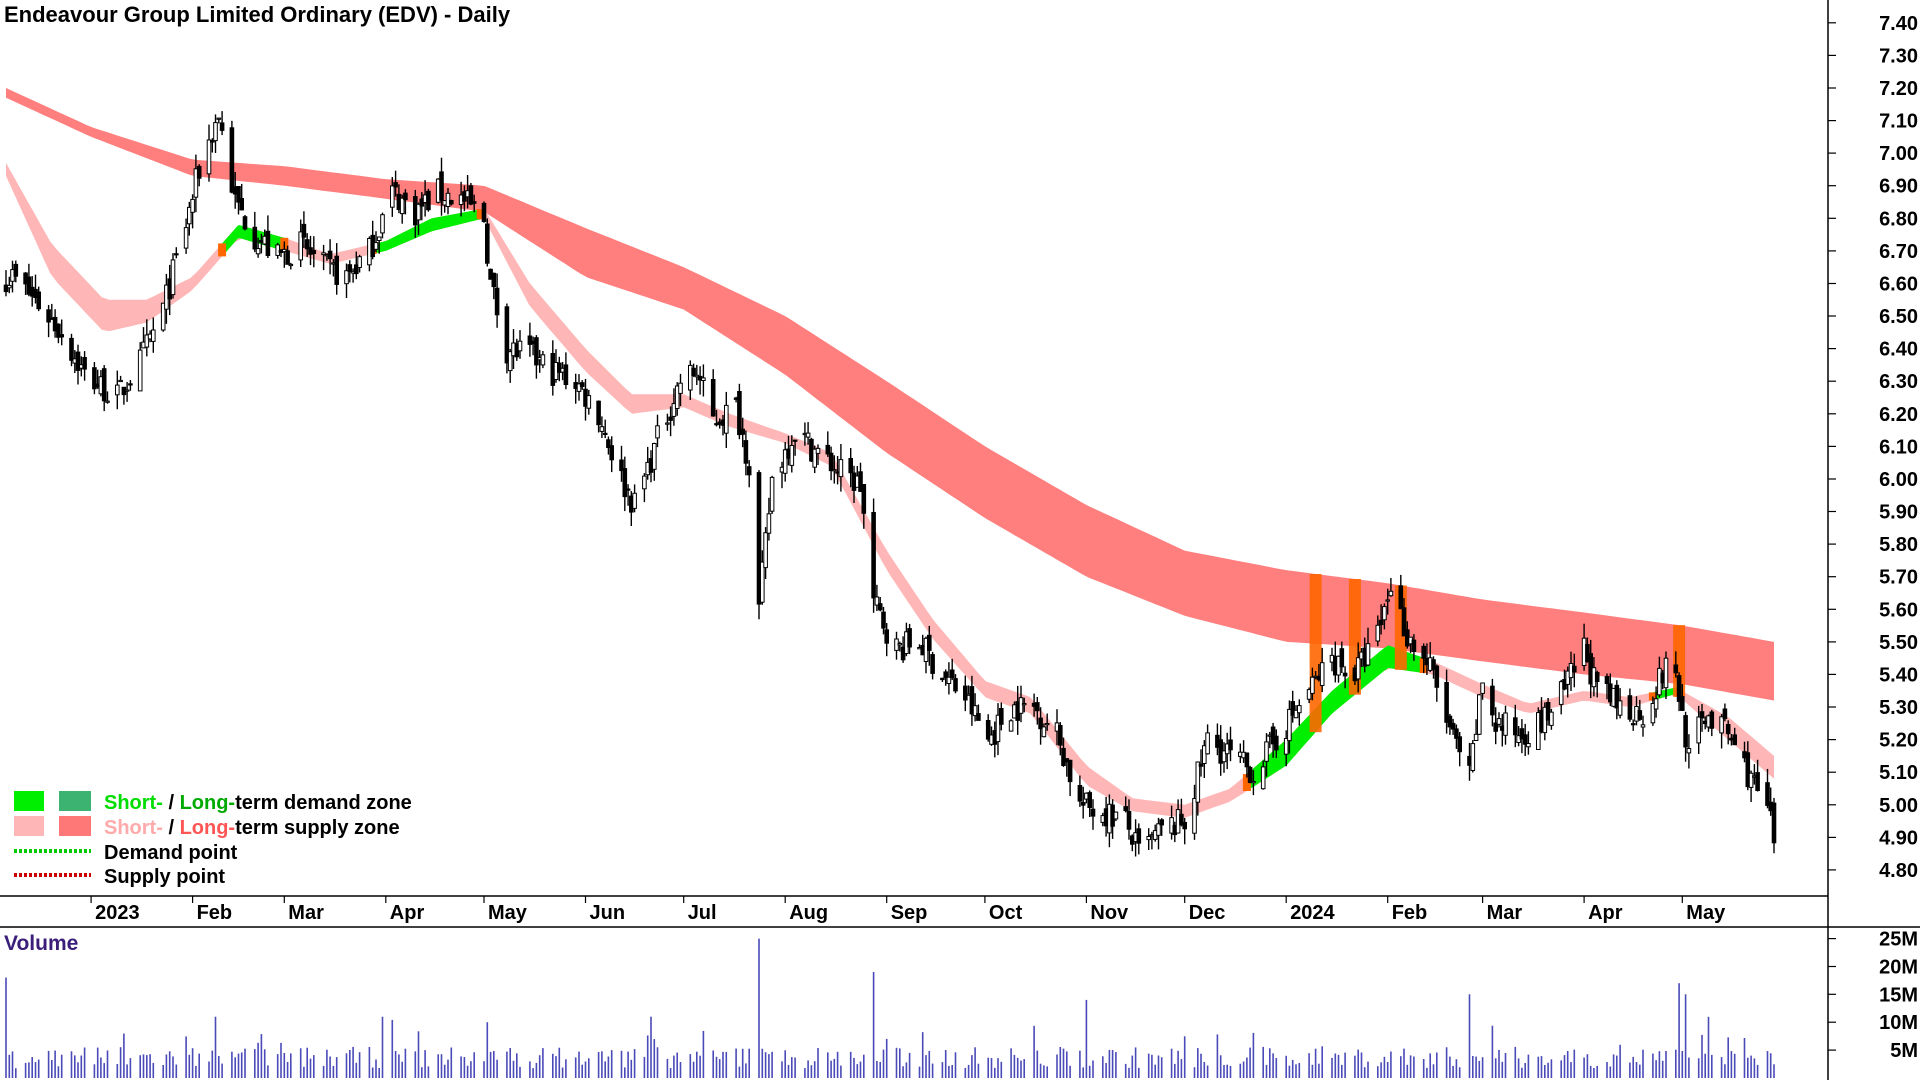 The height and width of the screenshot is (1080, 1920). I want to click on legend-swatch-long-demand, so click(75, 801).